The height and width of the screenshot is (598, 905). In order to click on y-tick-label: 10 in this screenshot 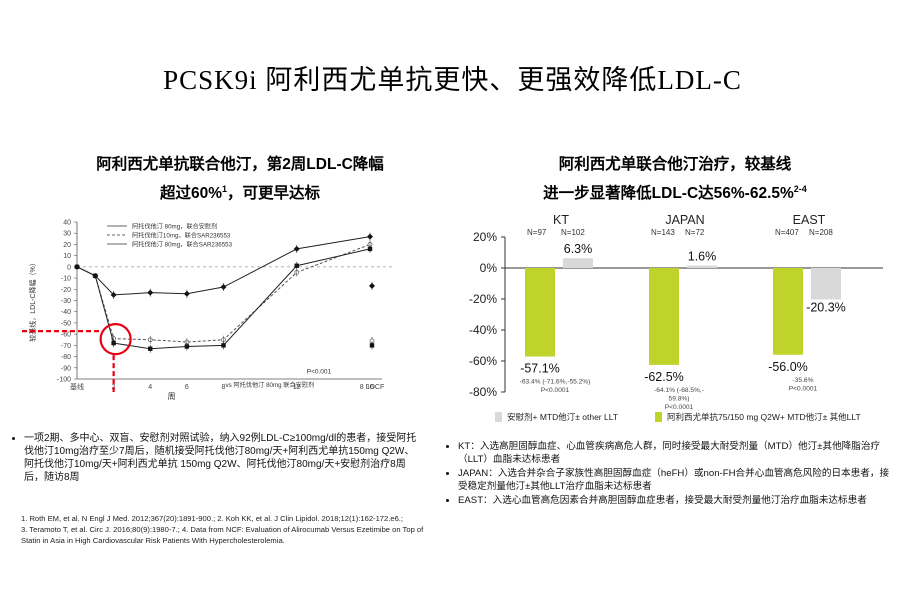, I will do `click(67, 256)`.